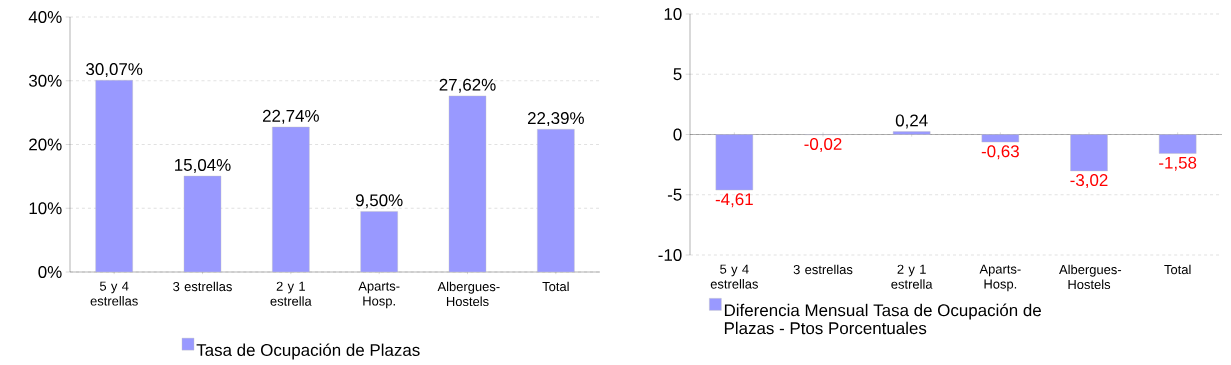 The image size is (1231, 365). Describe the element at coordinates (45, 17) in the screenshot. I see `y-tick-label: 40%` at that location.